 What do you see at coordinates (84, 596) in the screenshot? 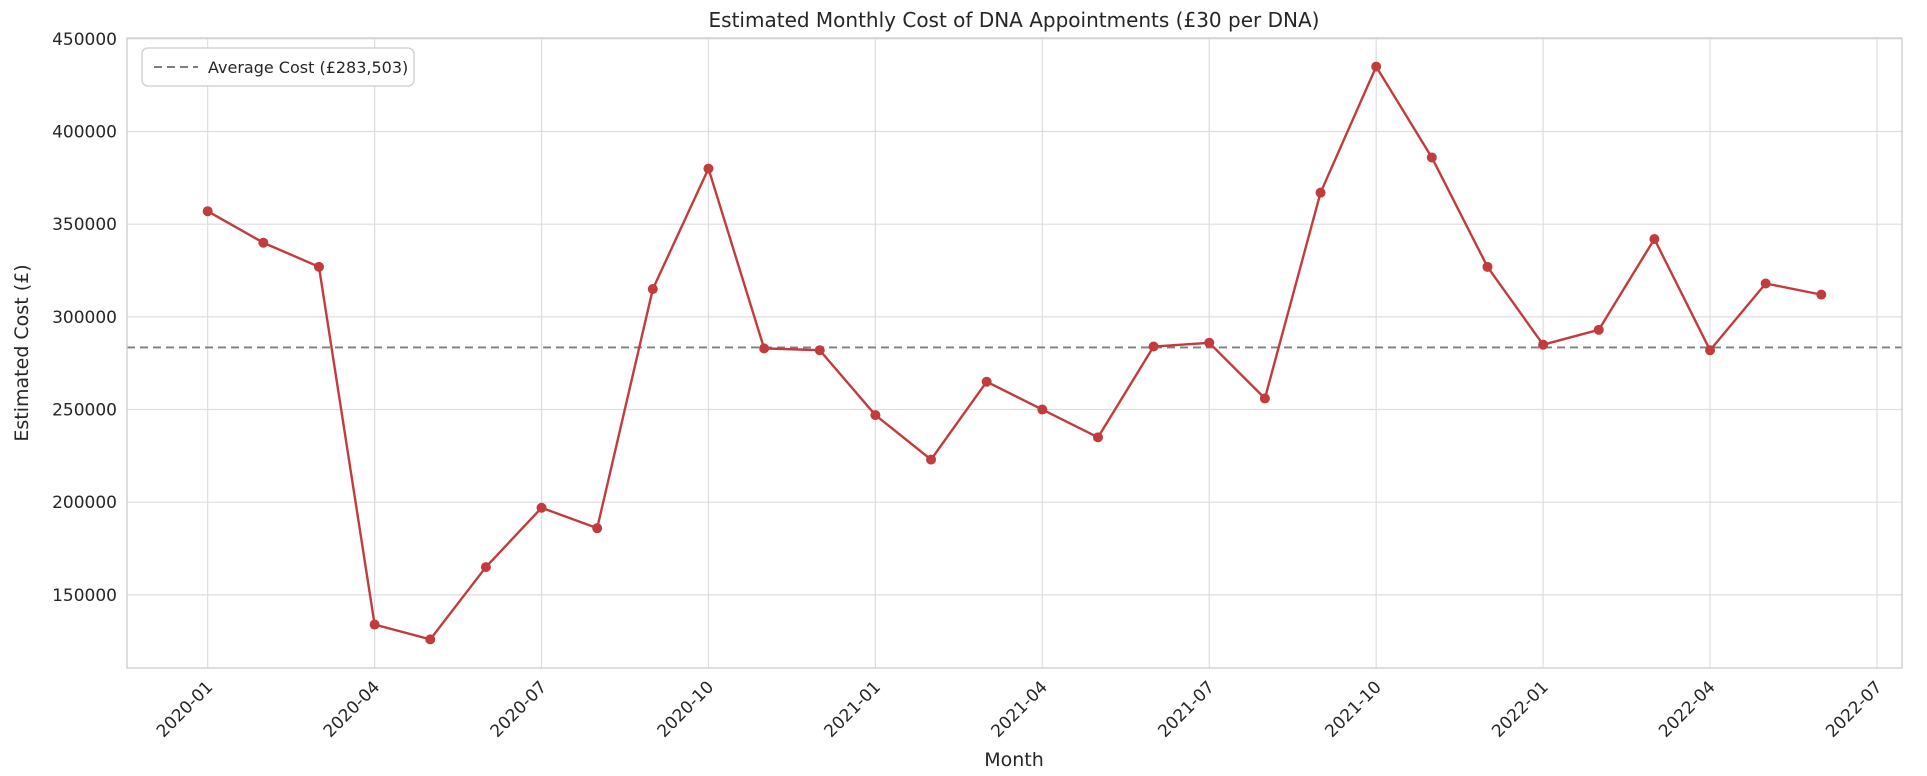
I see `y-tick-label: 150000` at bounding box center [84, 596].